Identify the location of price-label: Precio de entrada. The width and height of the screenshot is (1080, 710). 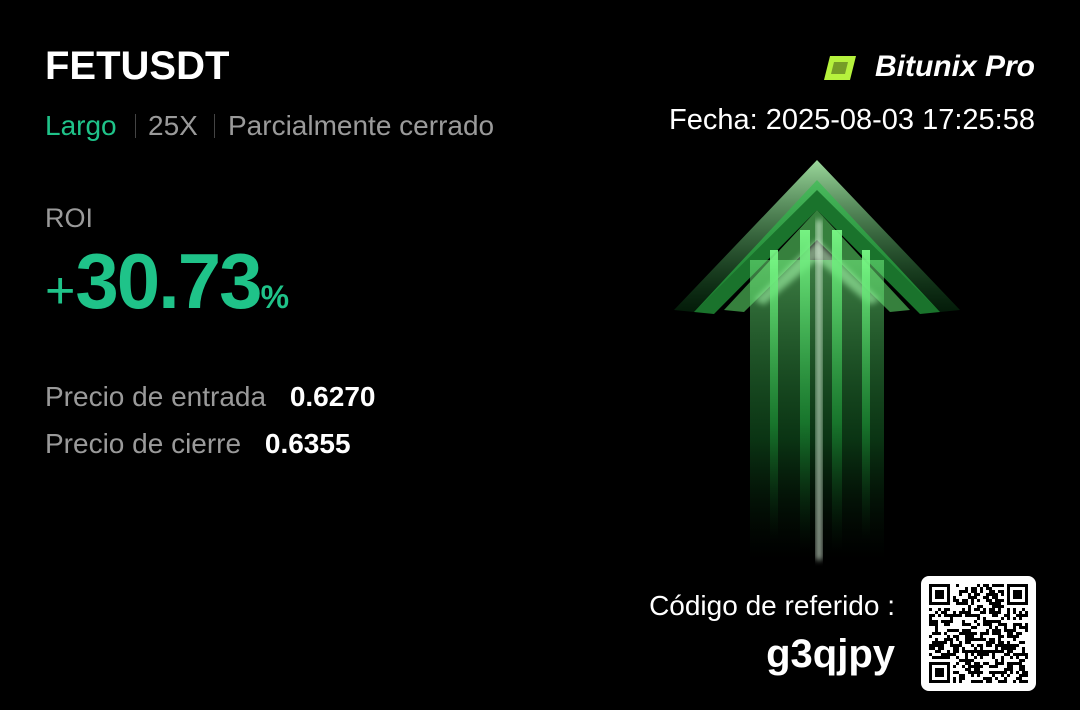
(156, 396).